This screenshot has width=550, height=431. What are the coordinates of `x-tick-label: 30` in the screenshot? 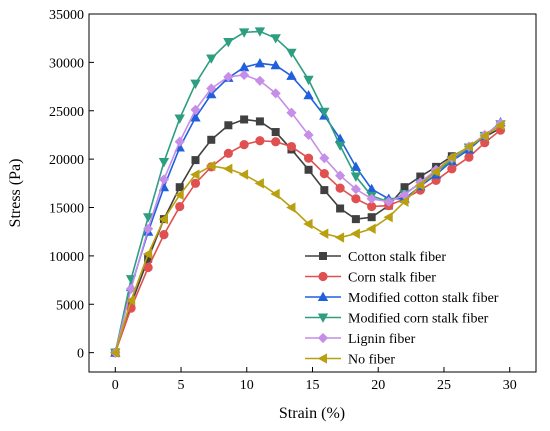 It's located at (510, 385).